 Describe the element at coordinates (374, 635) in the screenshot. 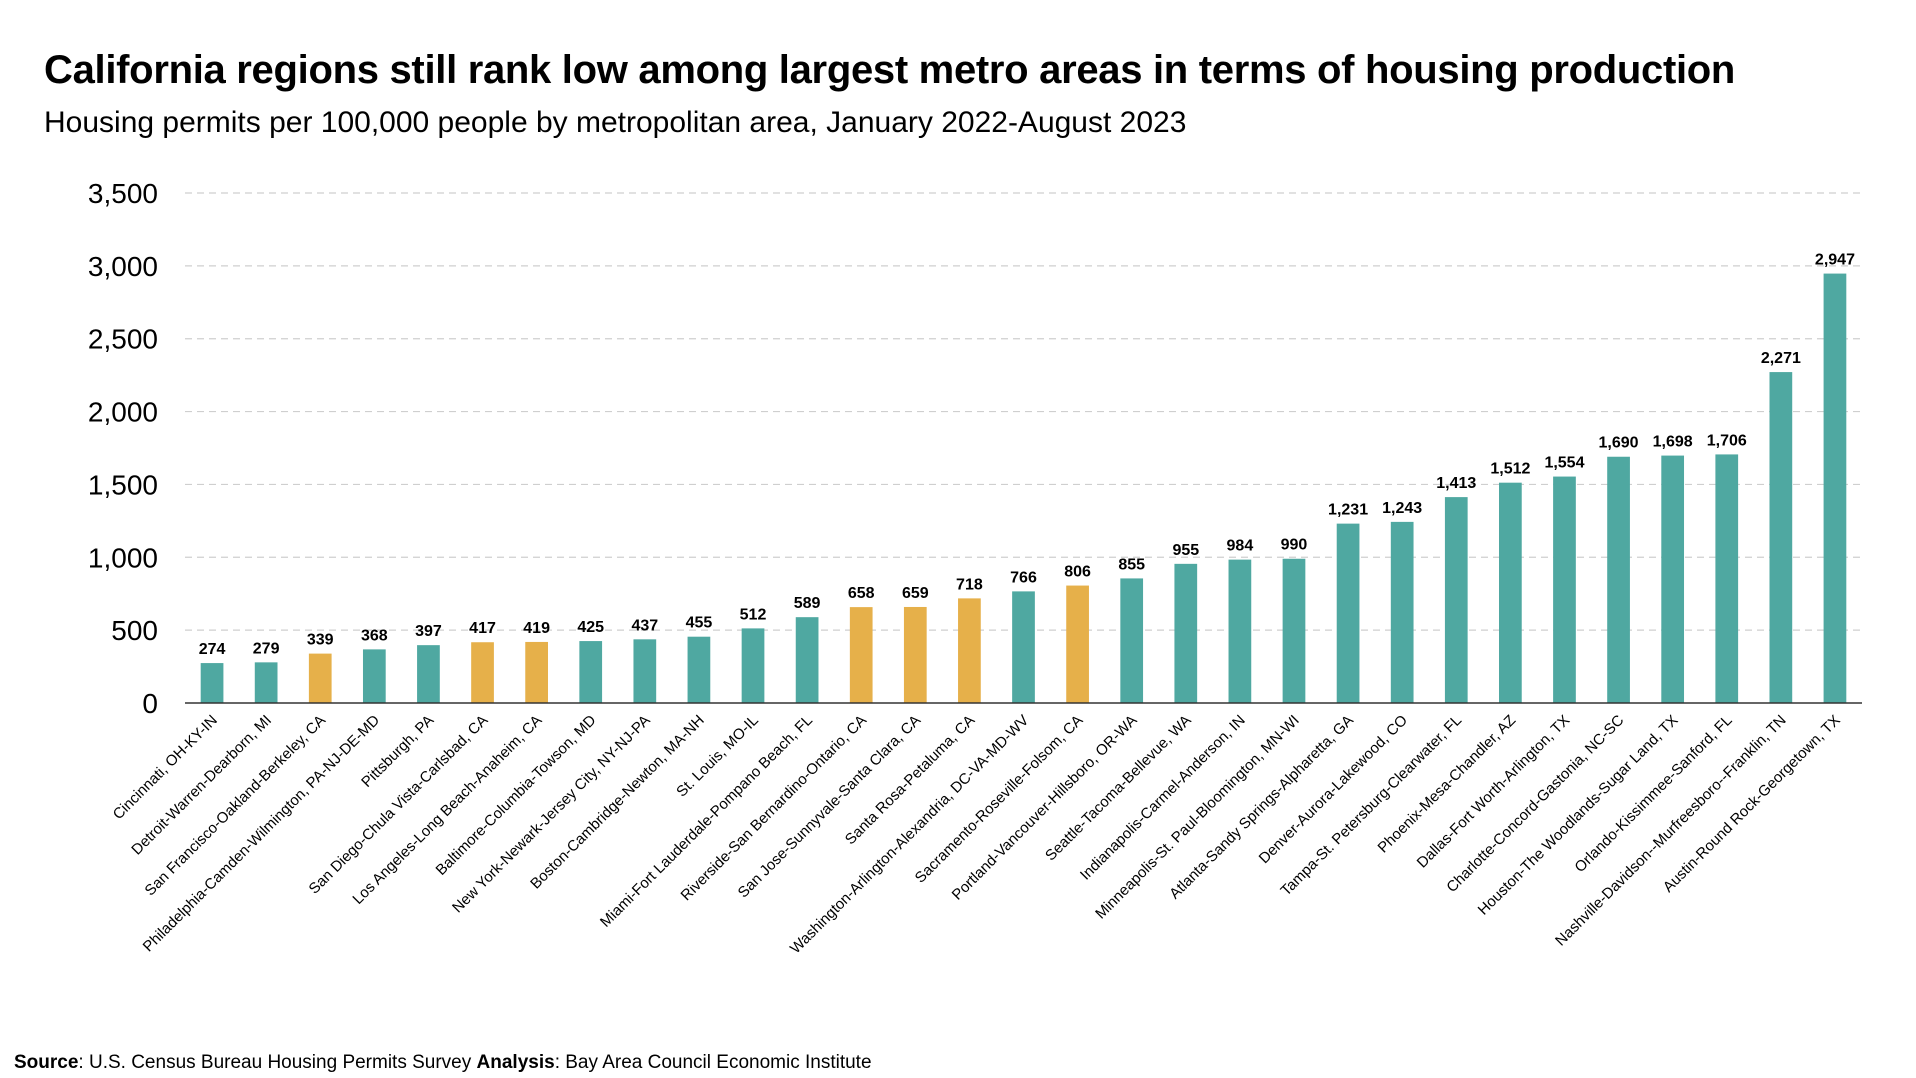

I see `data-label: 368` at that location.